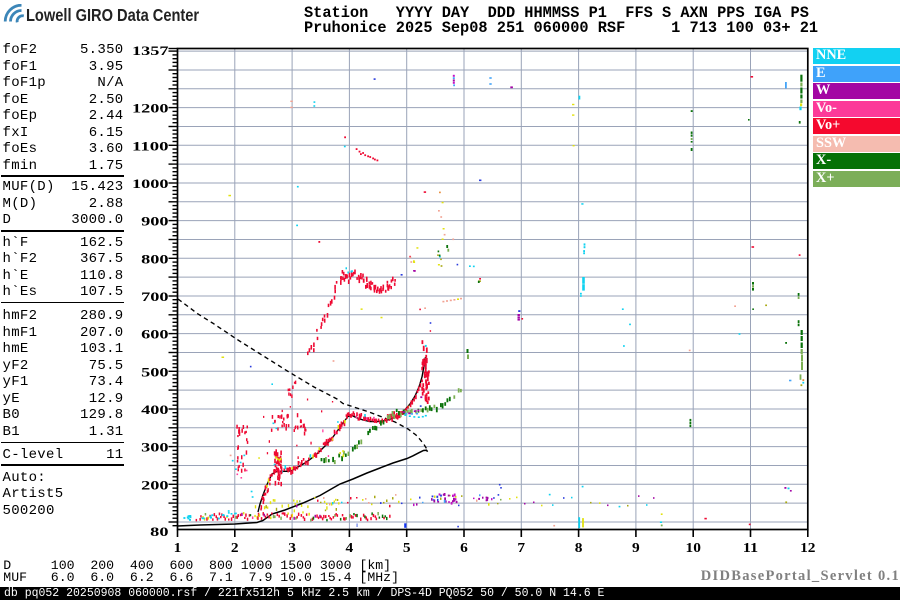 The width and height of the screenshot is (900, 600). What do you see at coordinates (464, 548) in the screenshot?
I see `svg-text: 6` at bounding box center [464, 548].